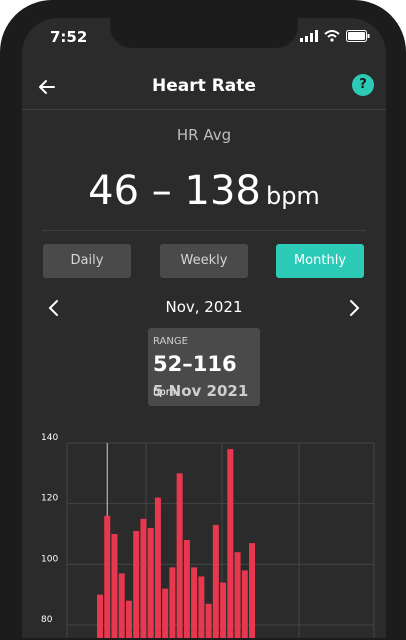 The height and width of the screenshot is (640, 406). What do you see at coordinates (358, 36) in the screenshot?
I see `battery-icon` at bounding box center [358, 36].